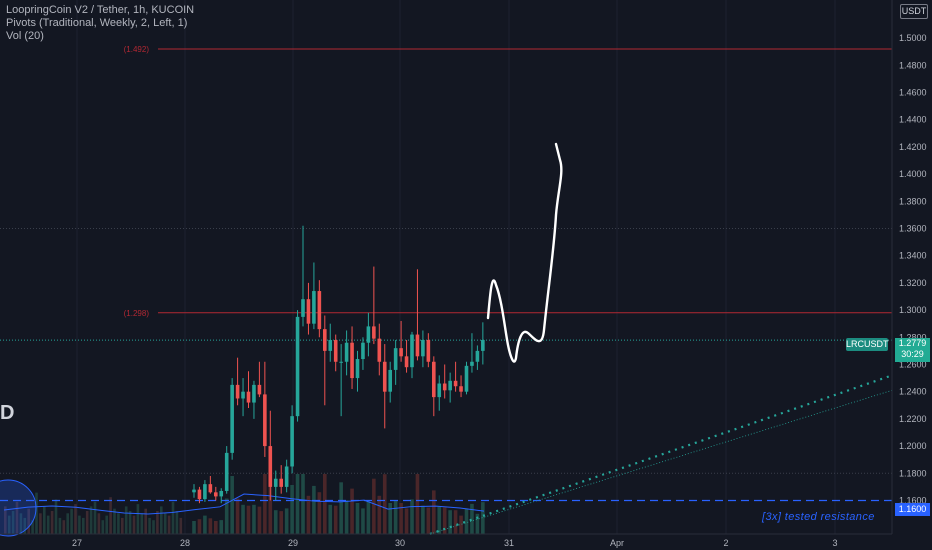 The width and height of the screenshot is (932, 550). What do you see at coordinates (100, 10) in the screenshot?
I see `legend-symbol: LoopringCoin V2 / Tether, 1h, KUCOIN` at bounding box center [100, 10].